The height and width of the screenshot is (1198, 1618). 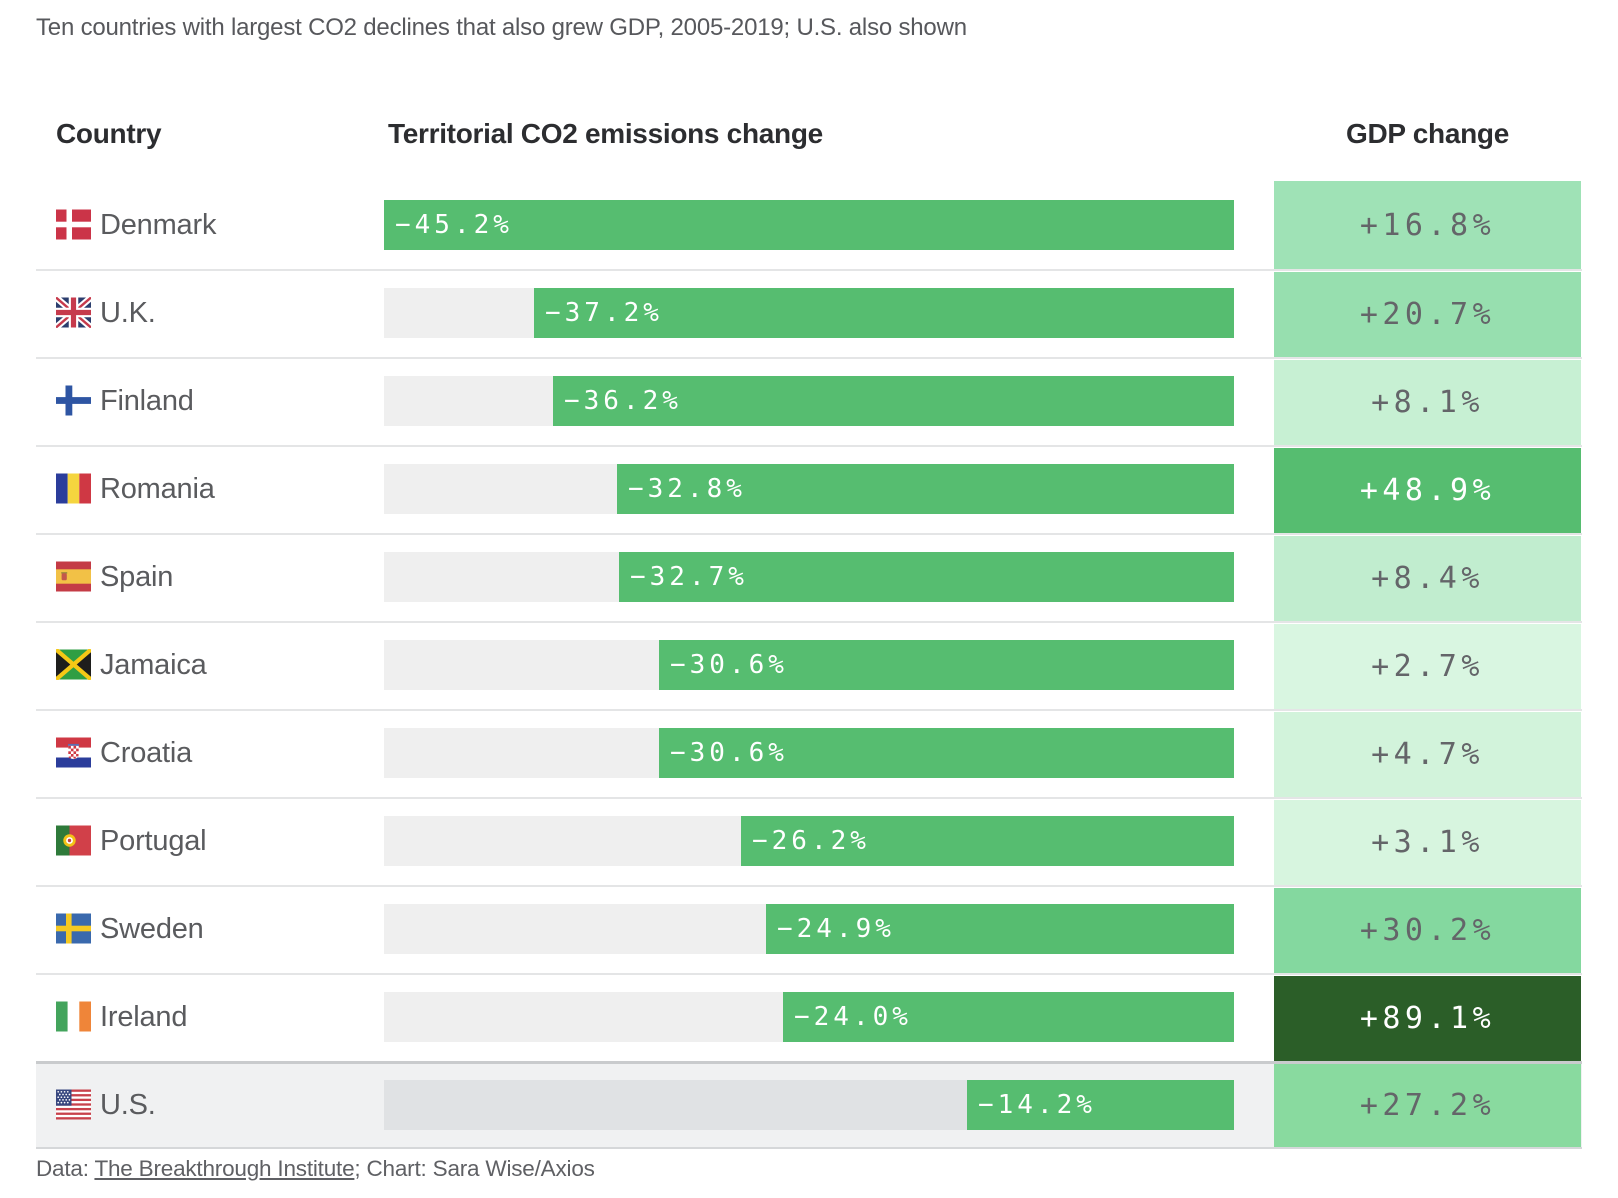 I want to click on country-label: Portugal, so click(x=153, y=840).